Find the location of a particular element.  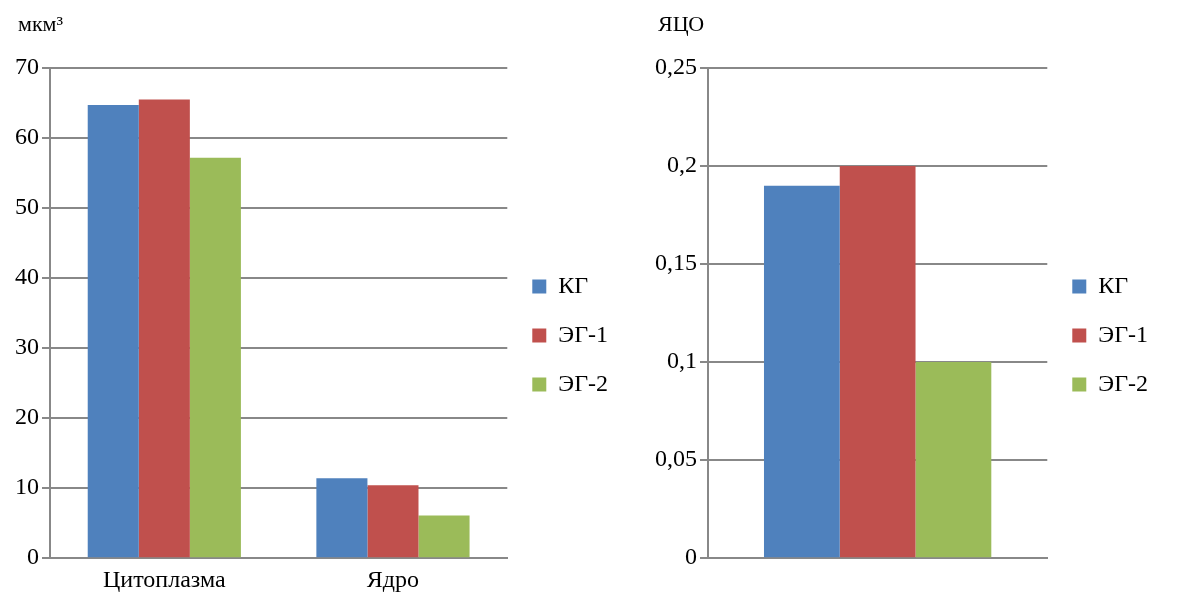

y-tick-label: 30 is located at coordinates (27, 346).